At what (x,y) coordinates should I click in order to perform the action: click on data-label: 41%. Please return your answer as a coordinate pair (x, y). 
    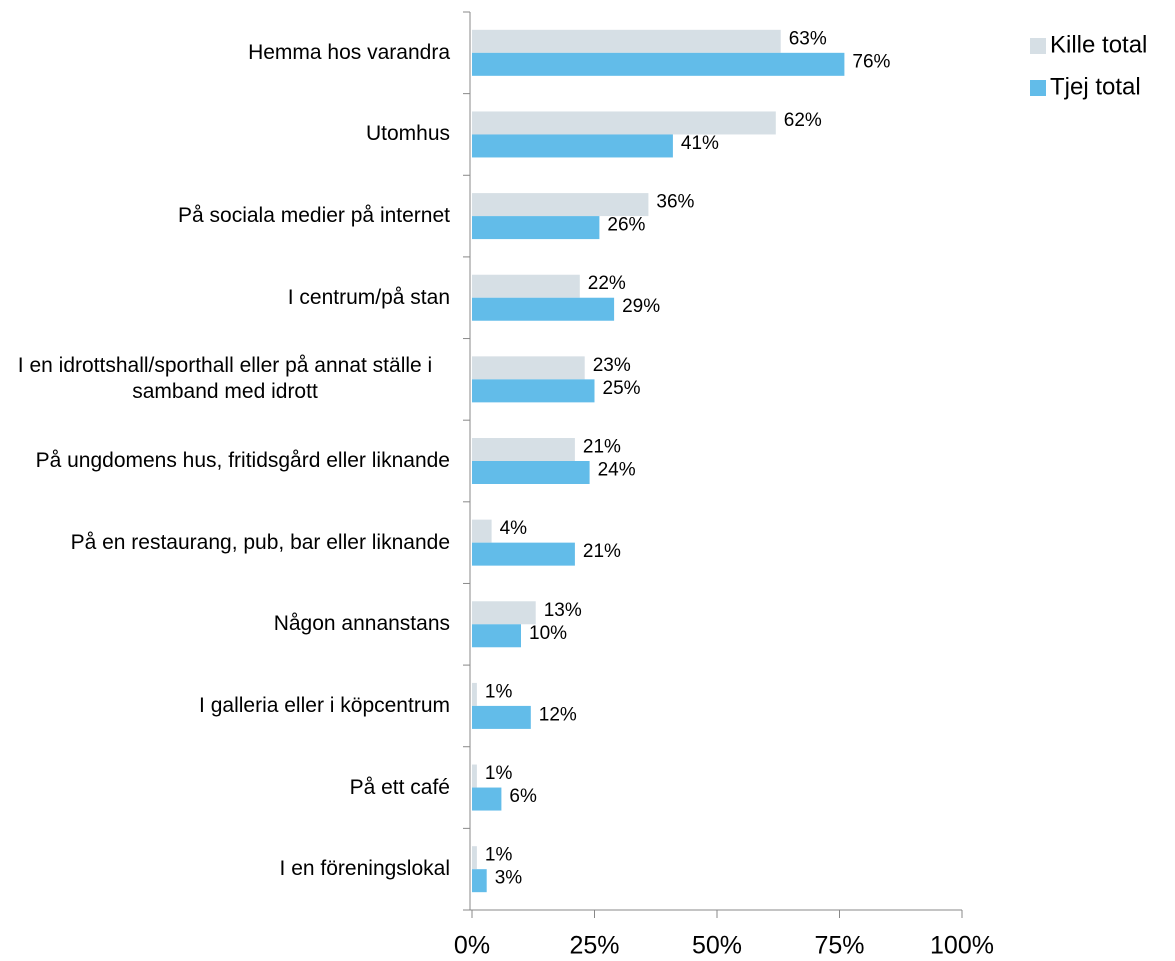
    Looking at the image, I should click on (700, 143).